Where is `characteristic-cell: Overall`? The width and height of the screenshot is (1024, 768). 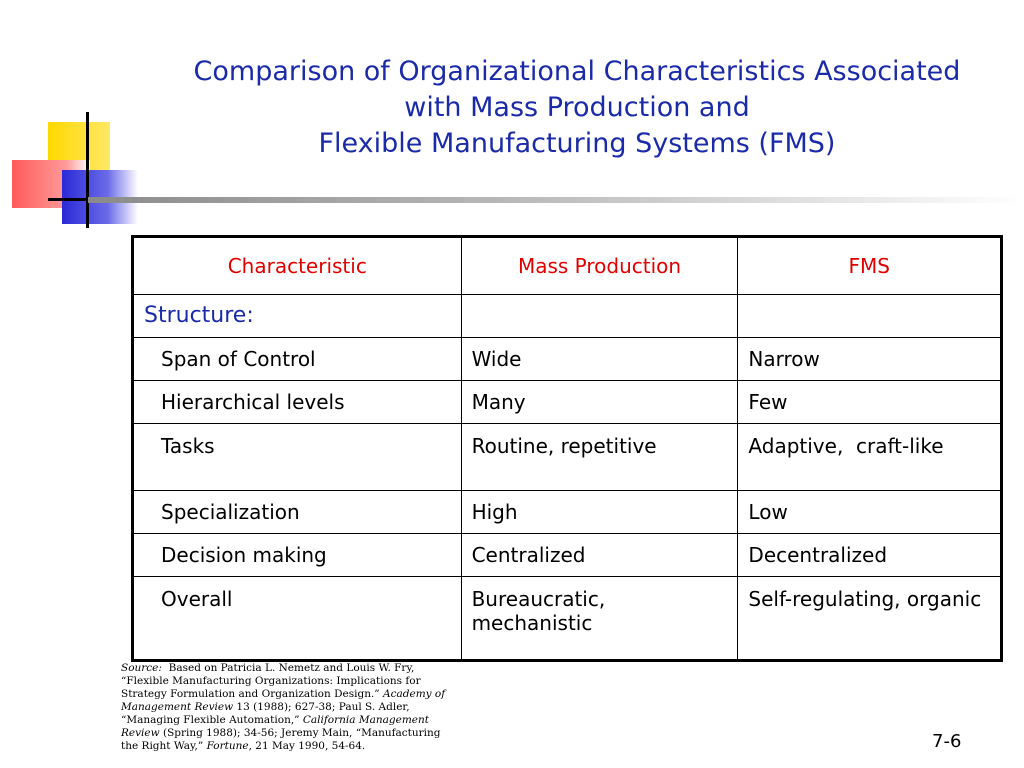
characteristic-cell: Overall is located at coordinates (297, 618).